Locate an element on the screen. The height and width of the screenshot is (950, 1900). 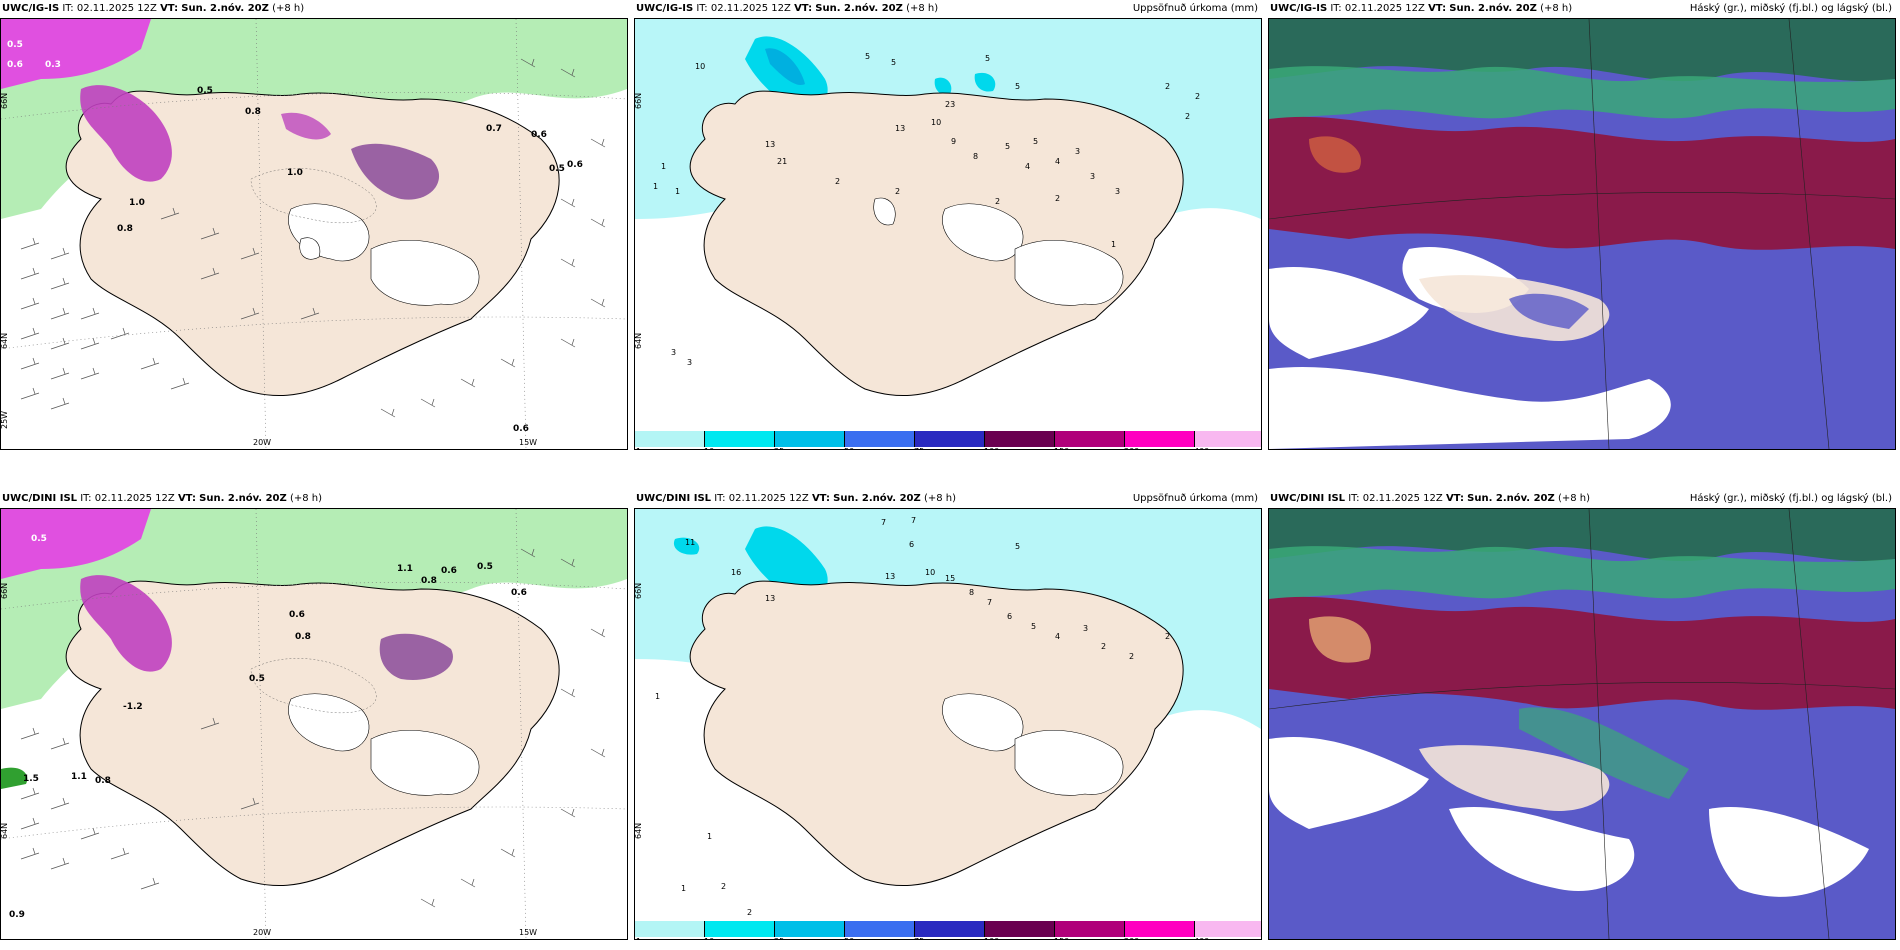
panel-title: Uppsöfnuð úrkoma (mm) is located at coordinates (1195, 8).